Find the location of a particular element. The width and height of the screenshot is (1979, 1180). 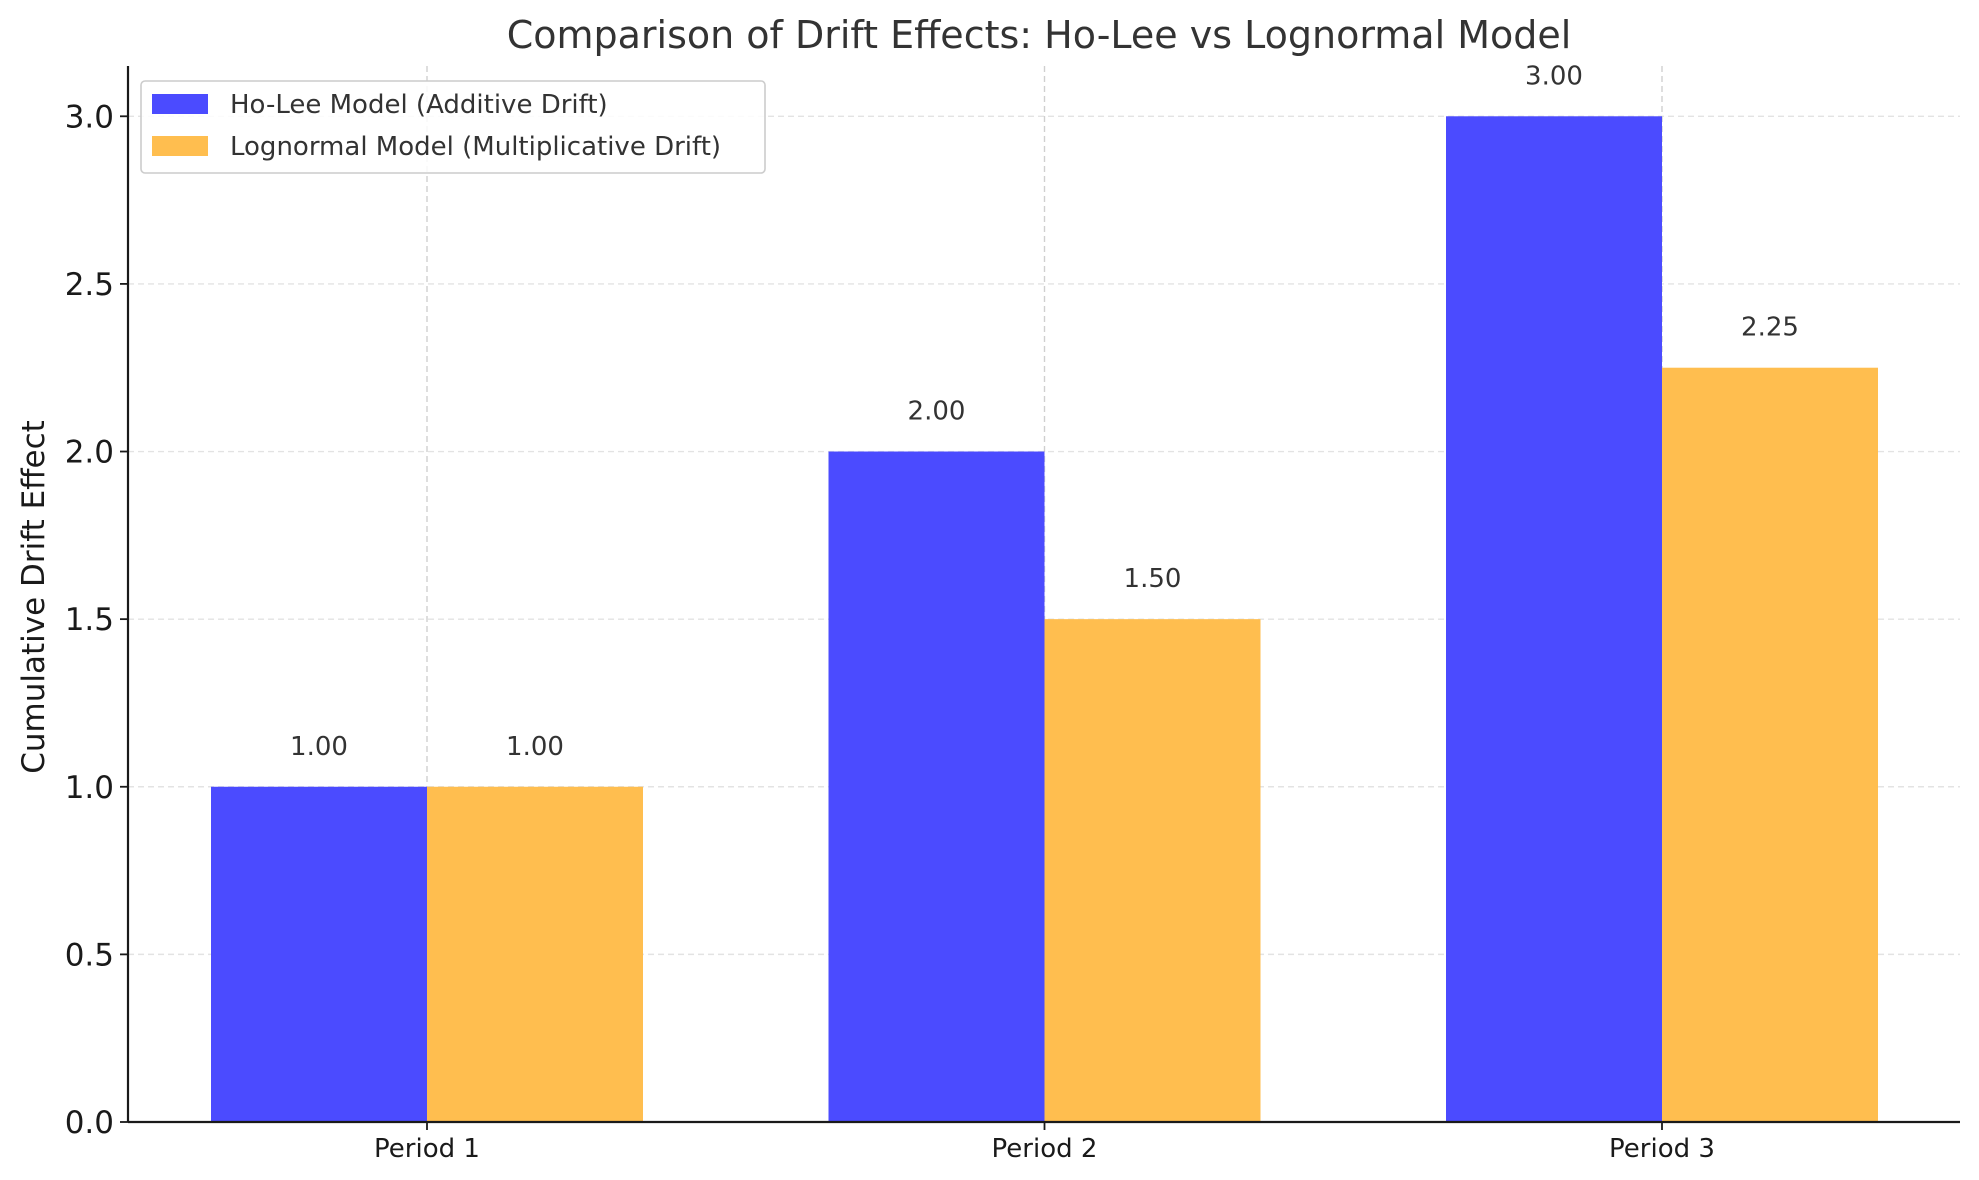

y-tick-label: 0.5 is located at coordinates (89, 955).